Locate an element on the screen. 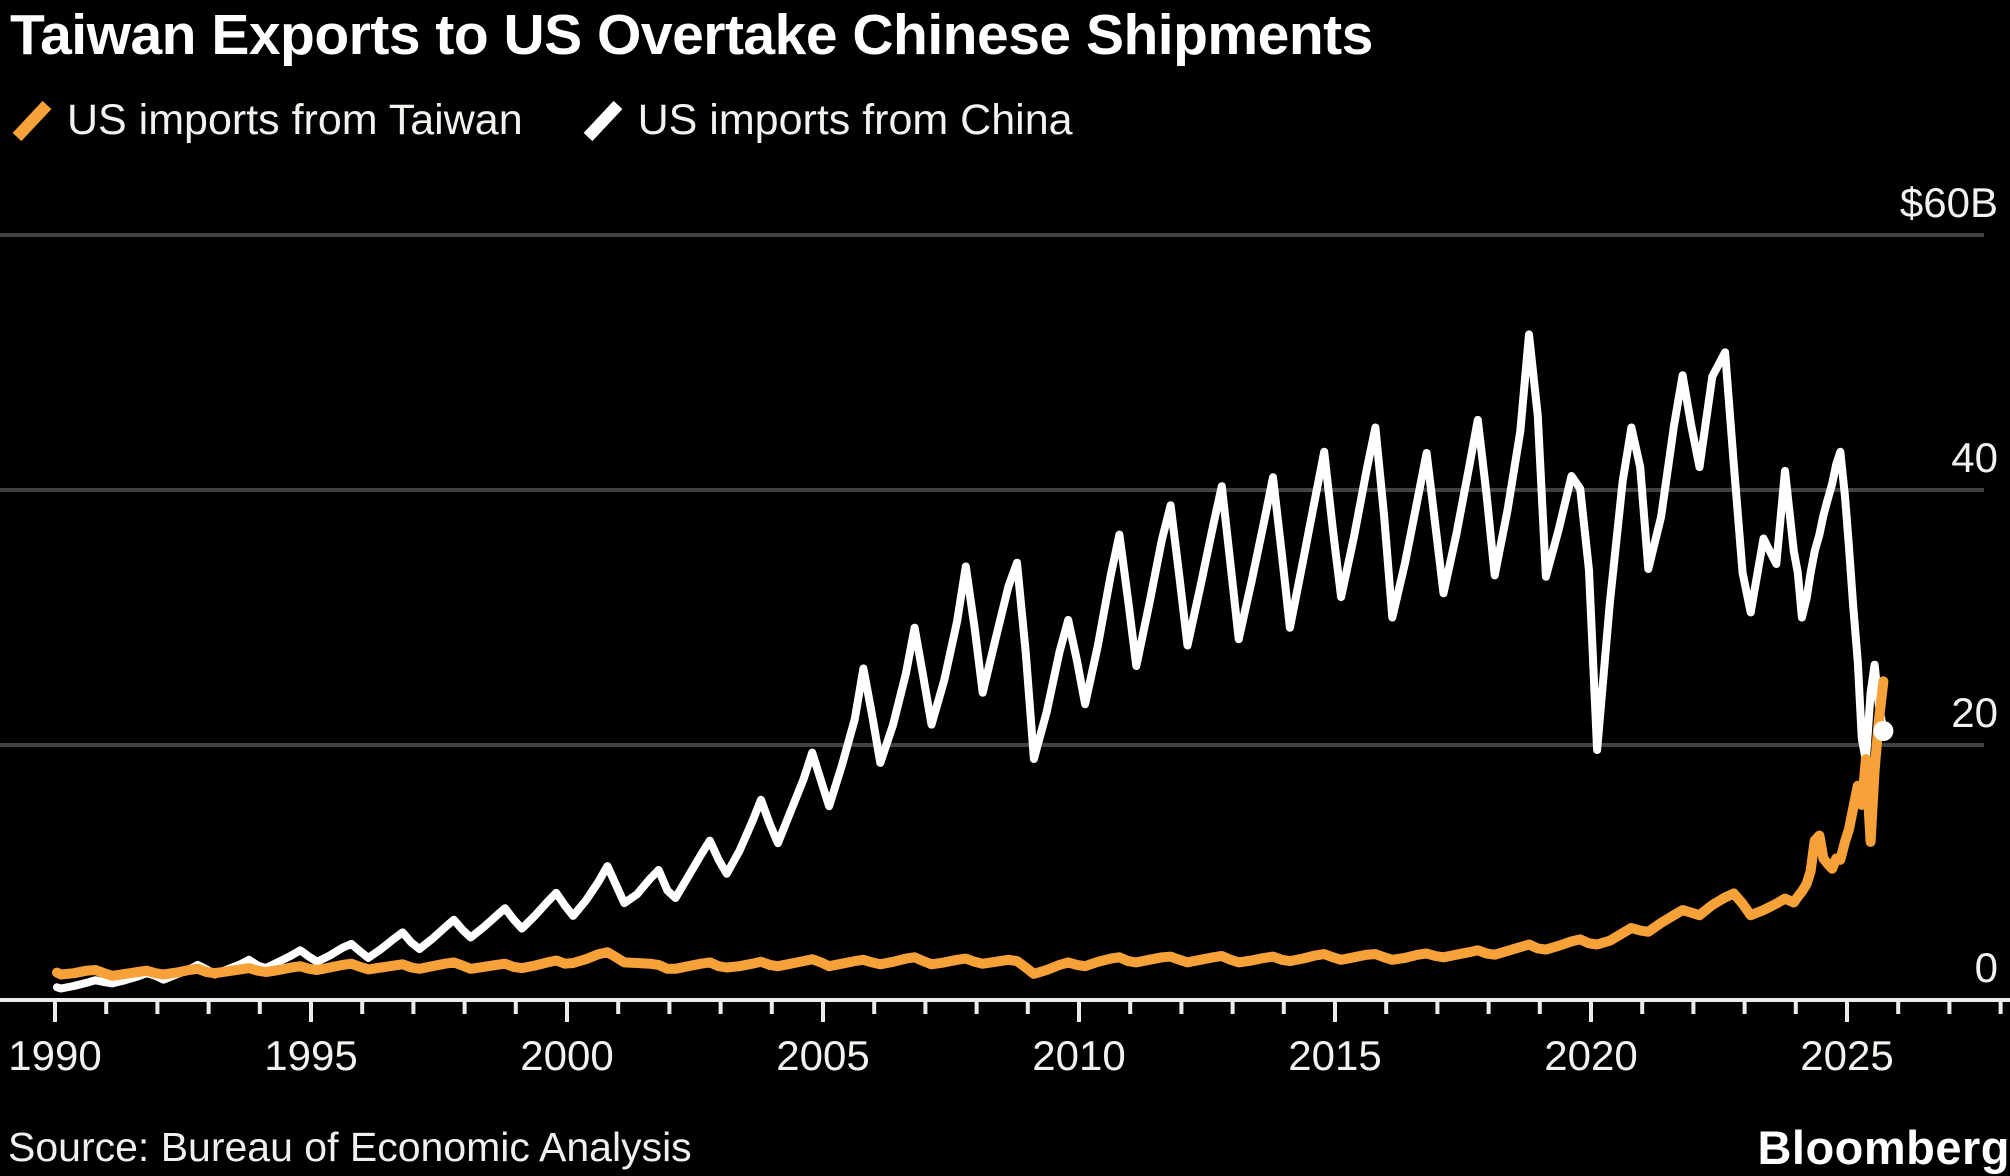 The image size is (2010, 1176). china-slash-stroke is located at coordinates (603, 120).